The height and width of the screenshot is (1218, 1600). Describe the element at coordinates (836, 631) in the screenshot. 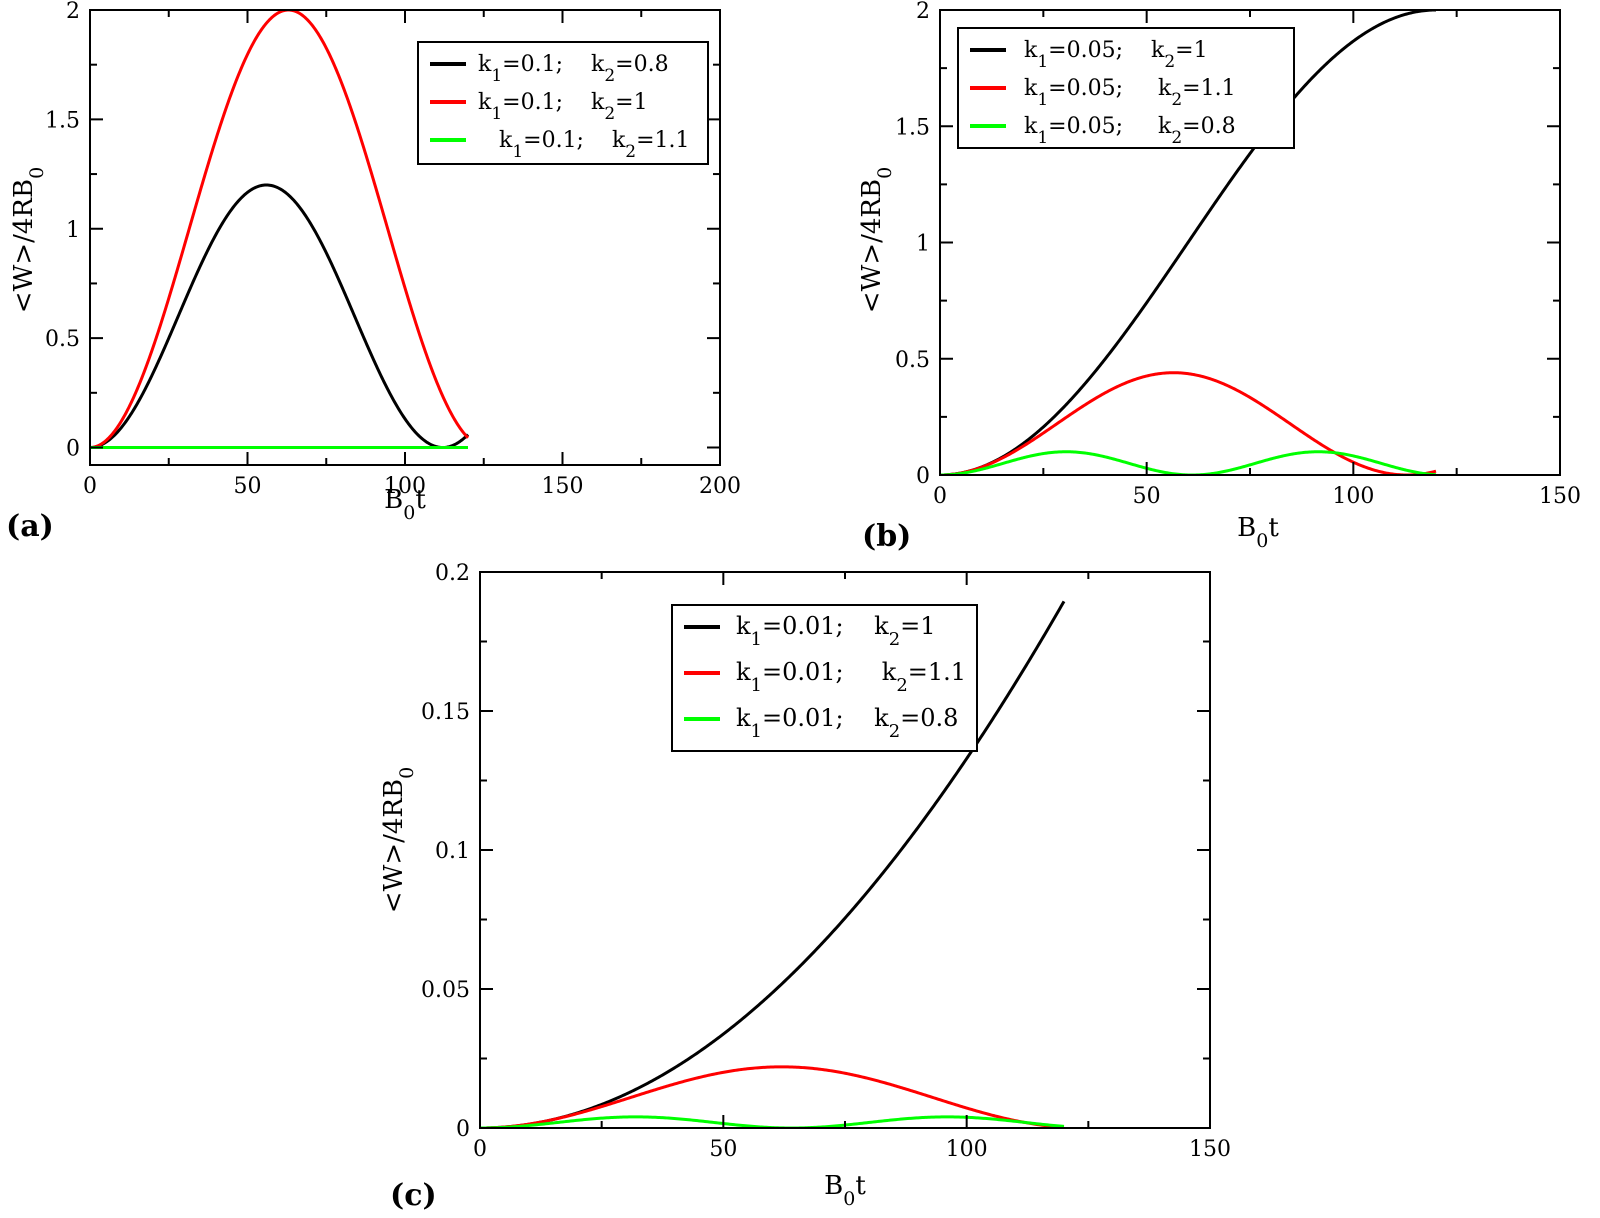

I see `legend-entry: k1=0.01; k2=1` at that location.